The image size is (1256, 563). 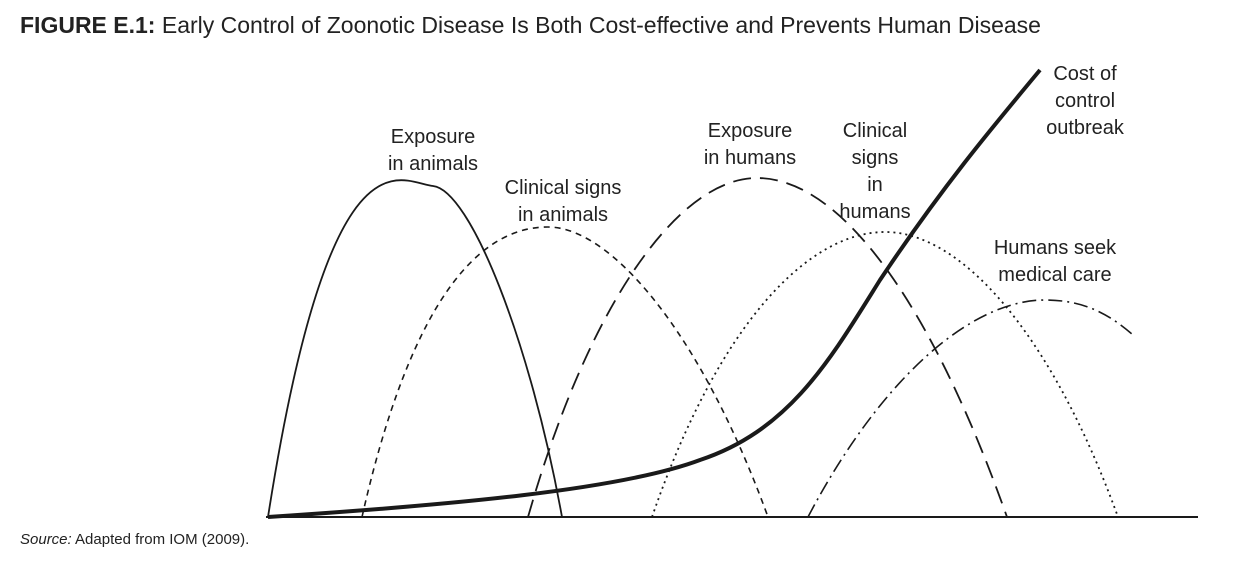 What do you see at coordinates (1085, 101) in the screenshot?
I see `curve-label: control` at bounding box center [1085, 101].